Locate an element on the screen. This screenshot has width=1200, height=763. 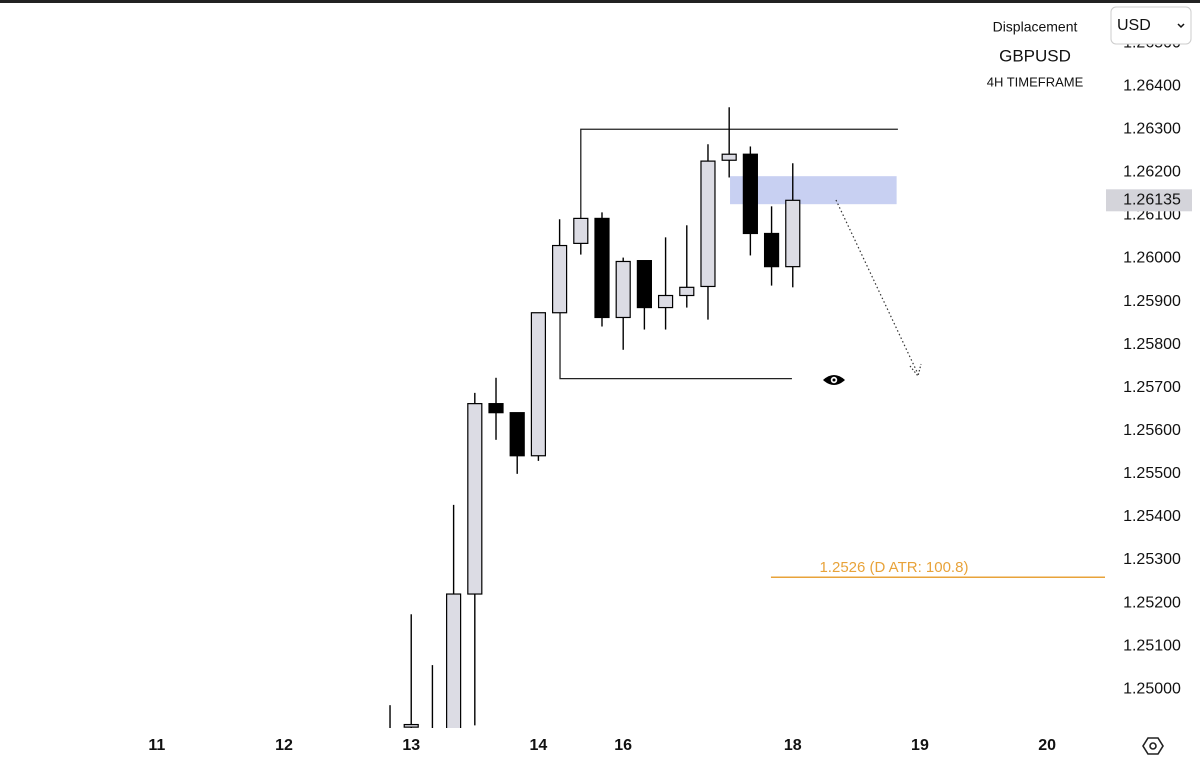
y-tick-label: 1.25700 is located at coordinates (1152, 387).